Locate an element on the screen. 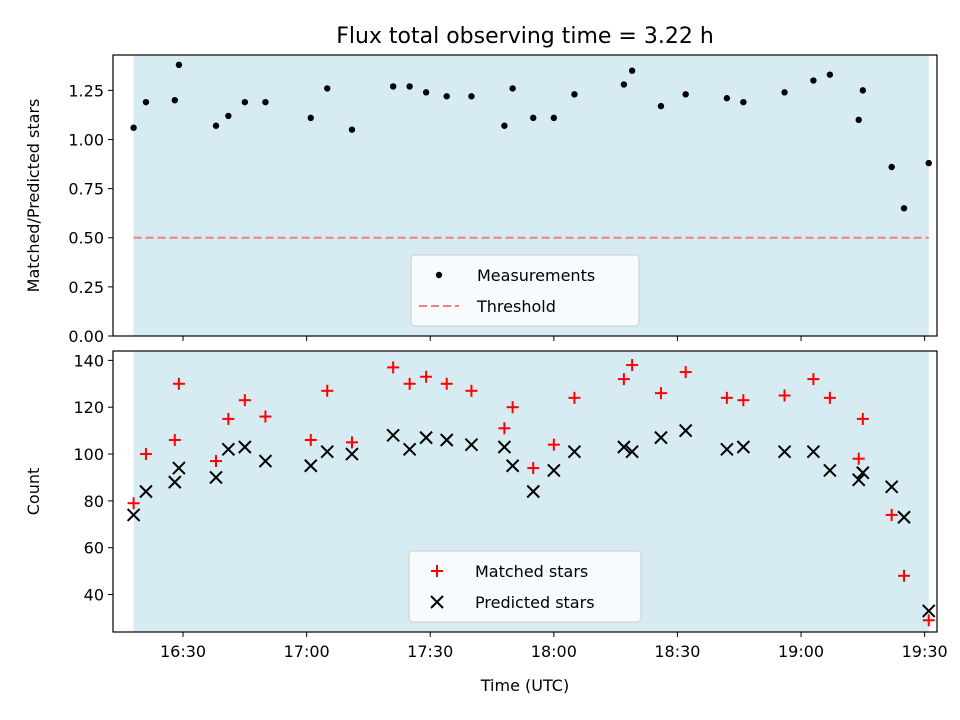 This screenshot has height=720, width=960. y-tick-label: 140 is located at coordinates (88, 360).